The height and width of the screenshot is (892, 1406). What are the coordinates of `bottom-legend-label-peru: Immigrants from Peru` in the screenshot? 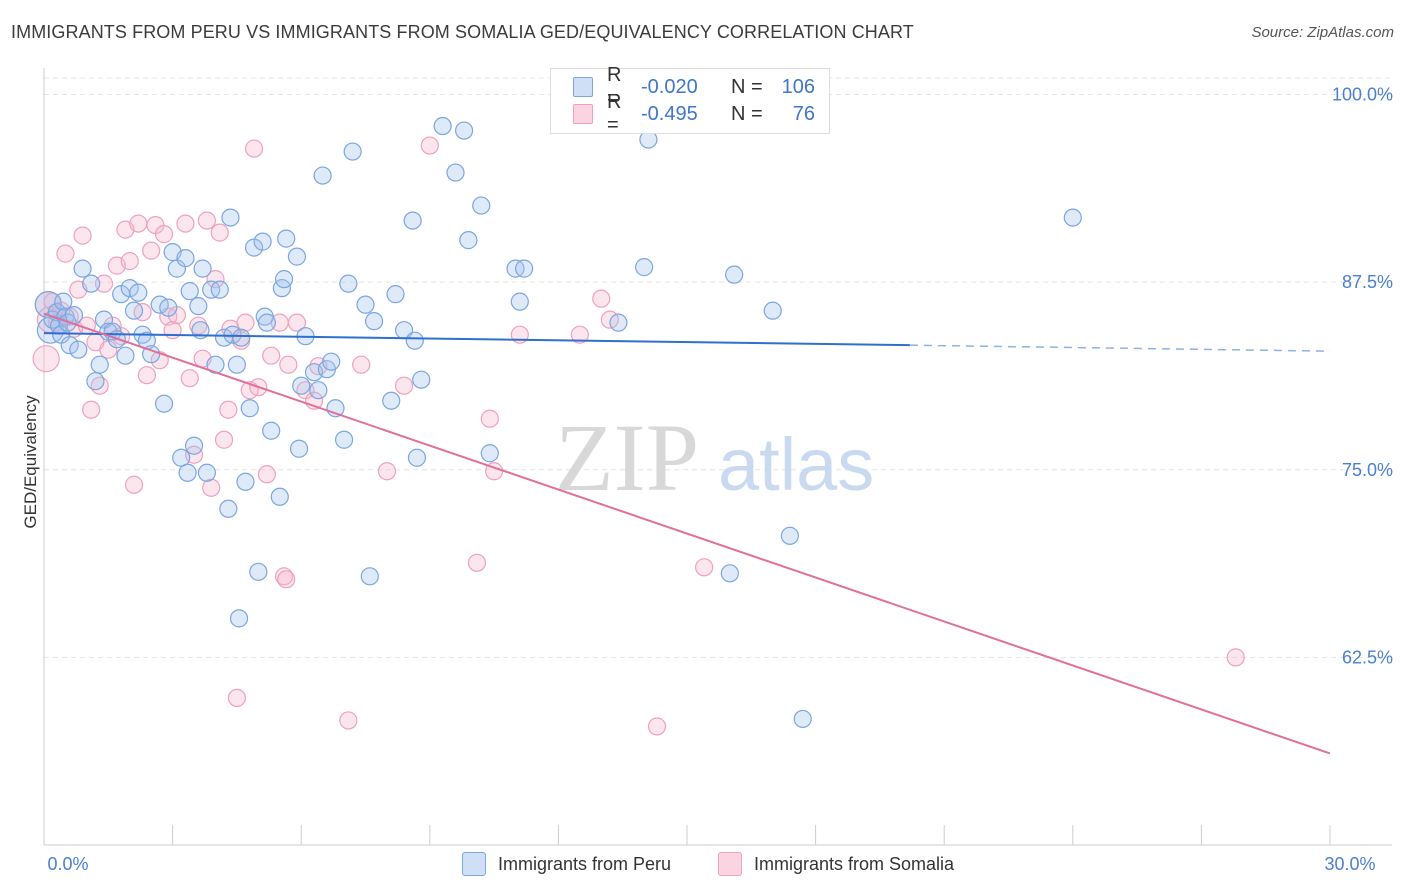 It's located at (585, 863).